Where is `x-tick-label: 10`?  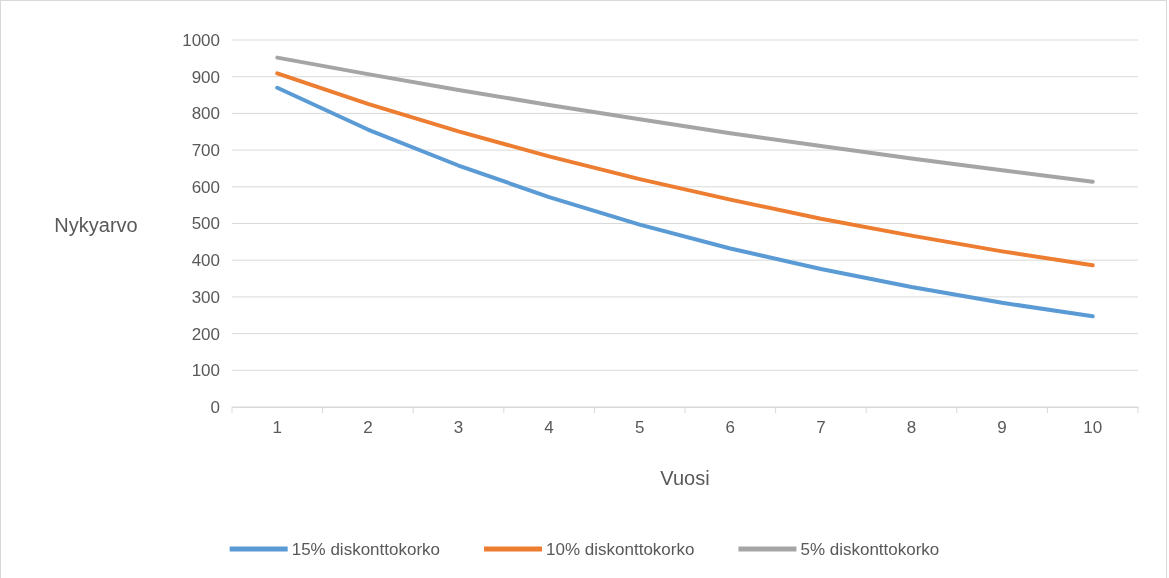
x-tick-label: 10 is located at coordinates (1093, 428).